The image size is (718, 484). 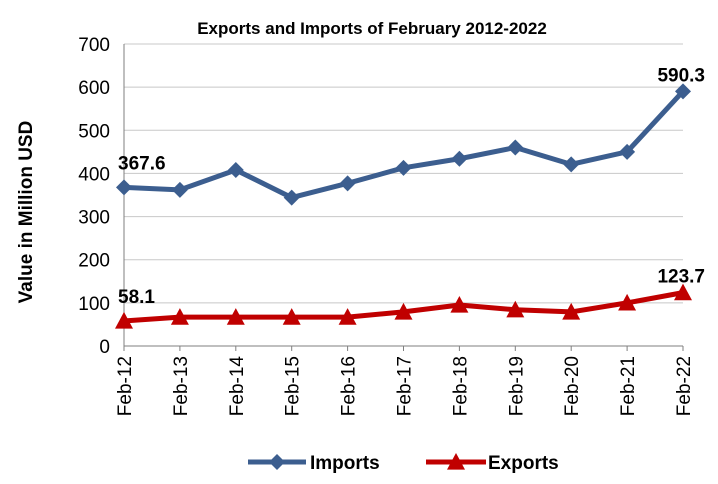 What do you see at coordinates (136, 297) in the screenshot?
I see `data-label: 58.1` at bounding box center [136, 297].